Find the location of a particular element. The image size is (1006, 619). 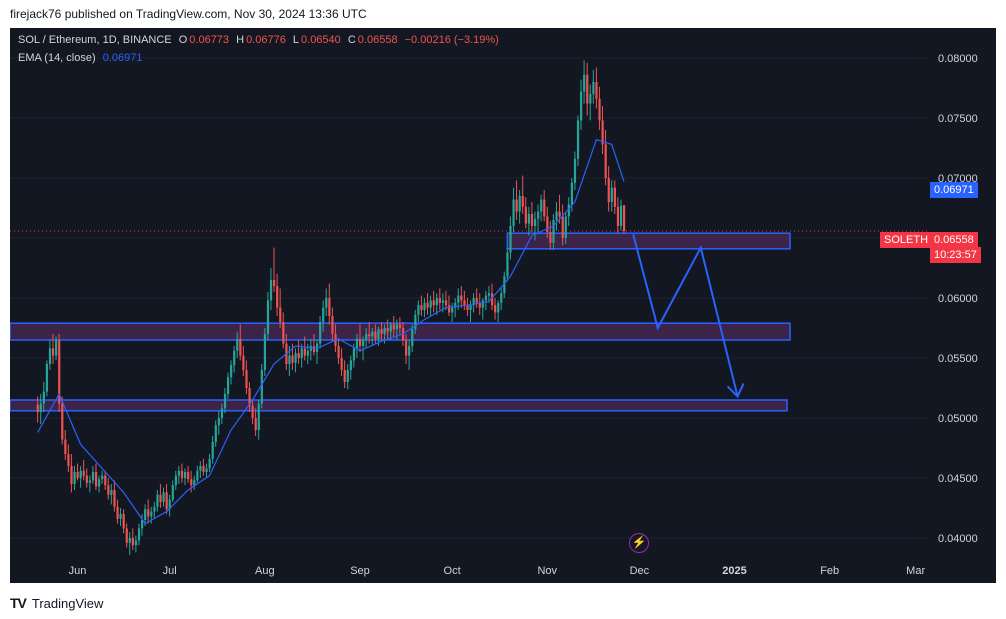

high-value: 0.06776 is located at coordinates (266, 40).